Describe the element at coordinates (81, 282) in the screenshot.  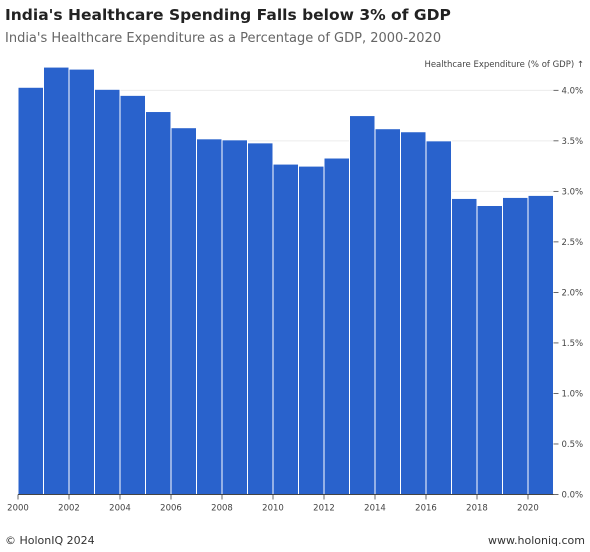
I see `bar-2002` at that location.